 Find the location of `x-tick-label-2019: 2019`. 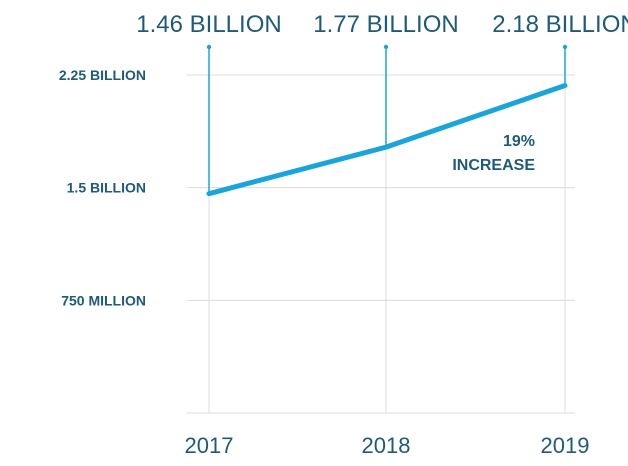

x-tick-label-2019: 2019 is located at coordinates (565, 445).